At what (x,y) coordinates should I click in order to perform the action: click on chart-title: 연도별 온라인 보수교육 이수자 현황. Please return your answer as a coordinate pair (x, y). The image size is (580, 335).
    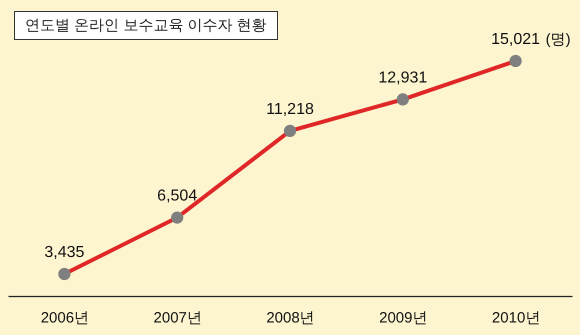
    Looking at the image, I should click on (146, 25).